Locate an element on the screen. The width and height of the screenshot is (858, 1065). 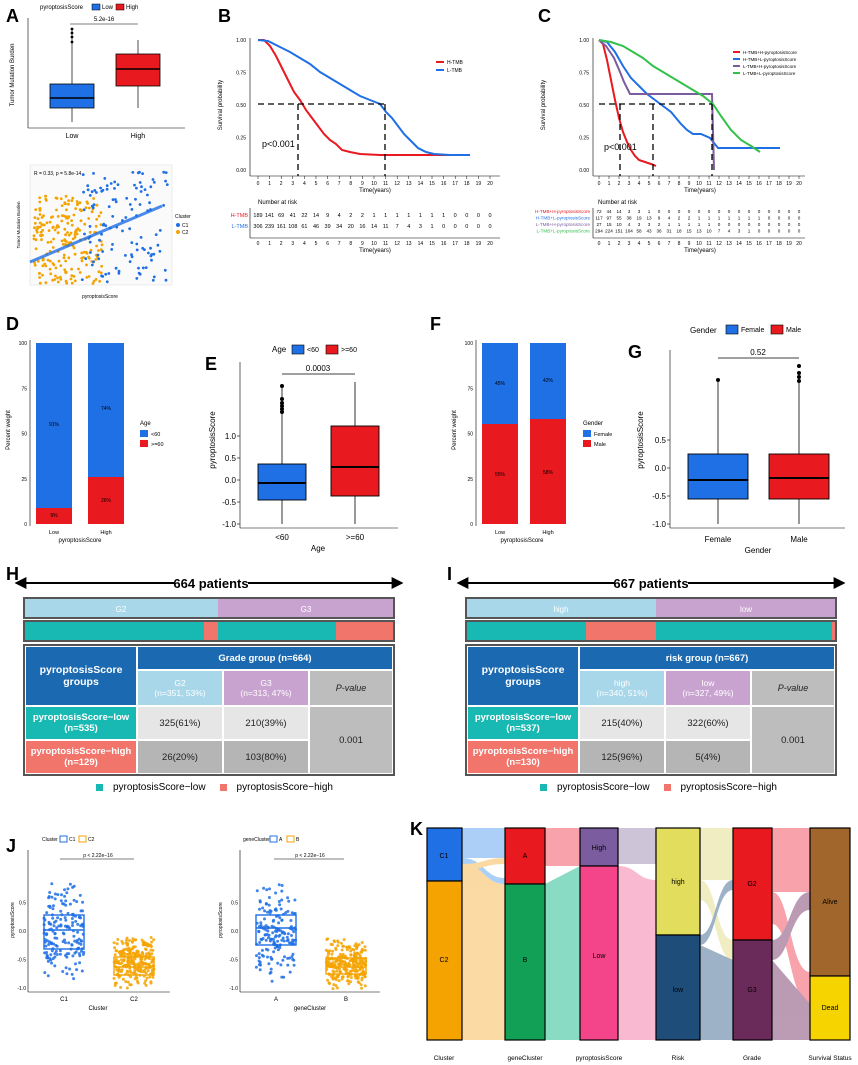
c-risk-xtick: 15 is located at coordinates (749, 244).